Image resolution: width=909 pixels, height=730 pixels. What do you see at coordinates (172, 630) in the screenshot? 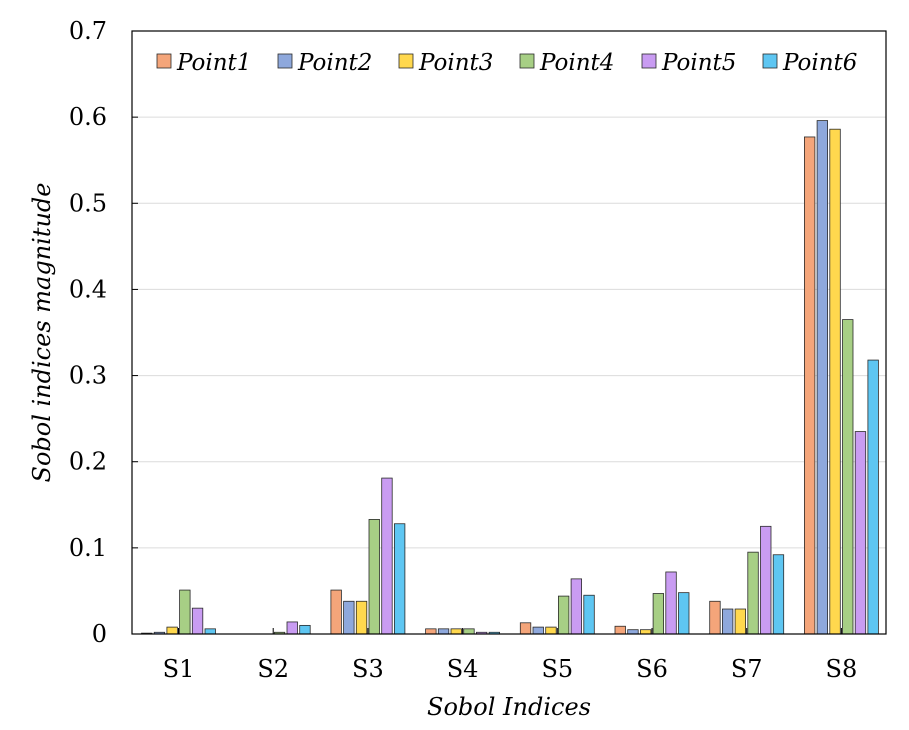
I see `bar-point3-s1` at bounding box center [172, 630].